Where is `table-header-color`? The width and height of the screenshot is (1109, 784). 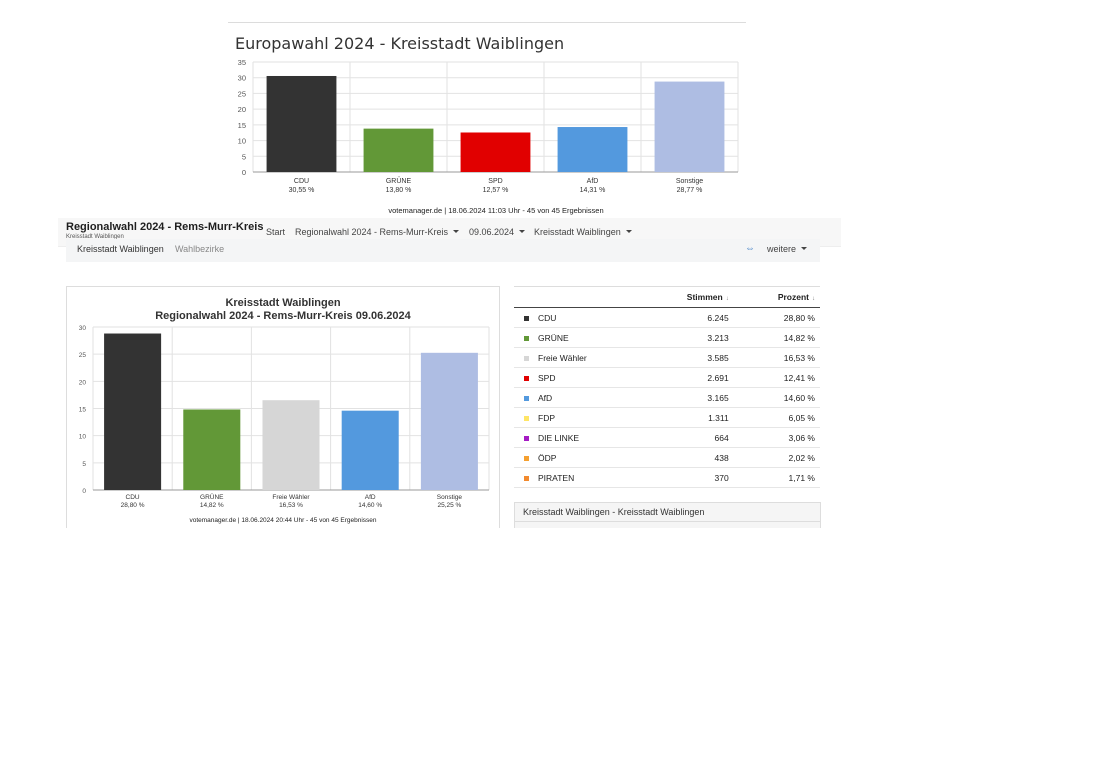 table-header-color is located at coordinates (526, 297).